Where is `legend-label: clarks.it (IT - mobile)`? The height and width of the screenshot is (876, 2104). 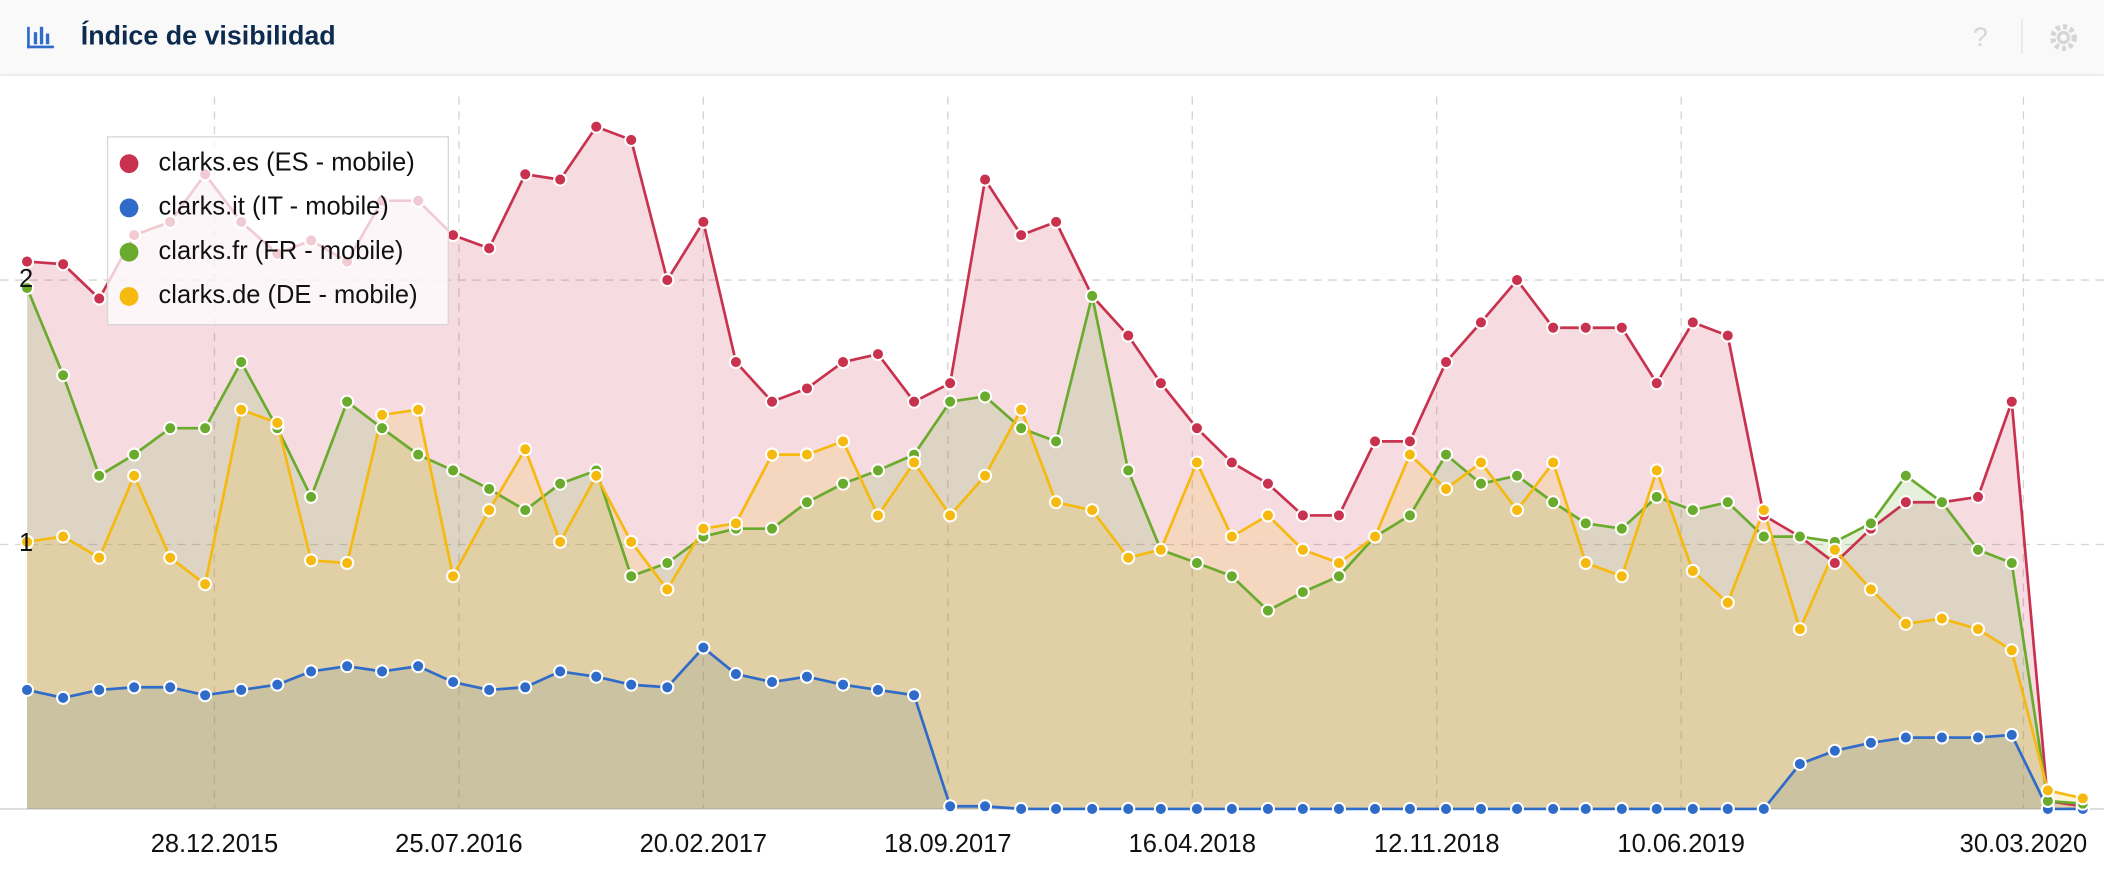
legend-label: clarks.it (IT - mobile) is located at coordinates (274, 207).